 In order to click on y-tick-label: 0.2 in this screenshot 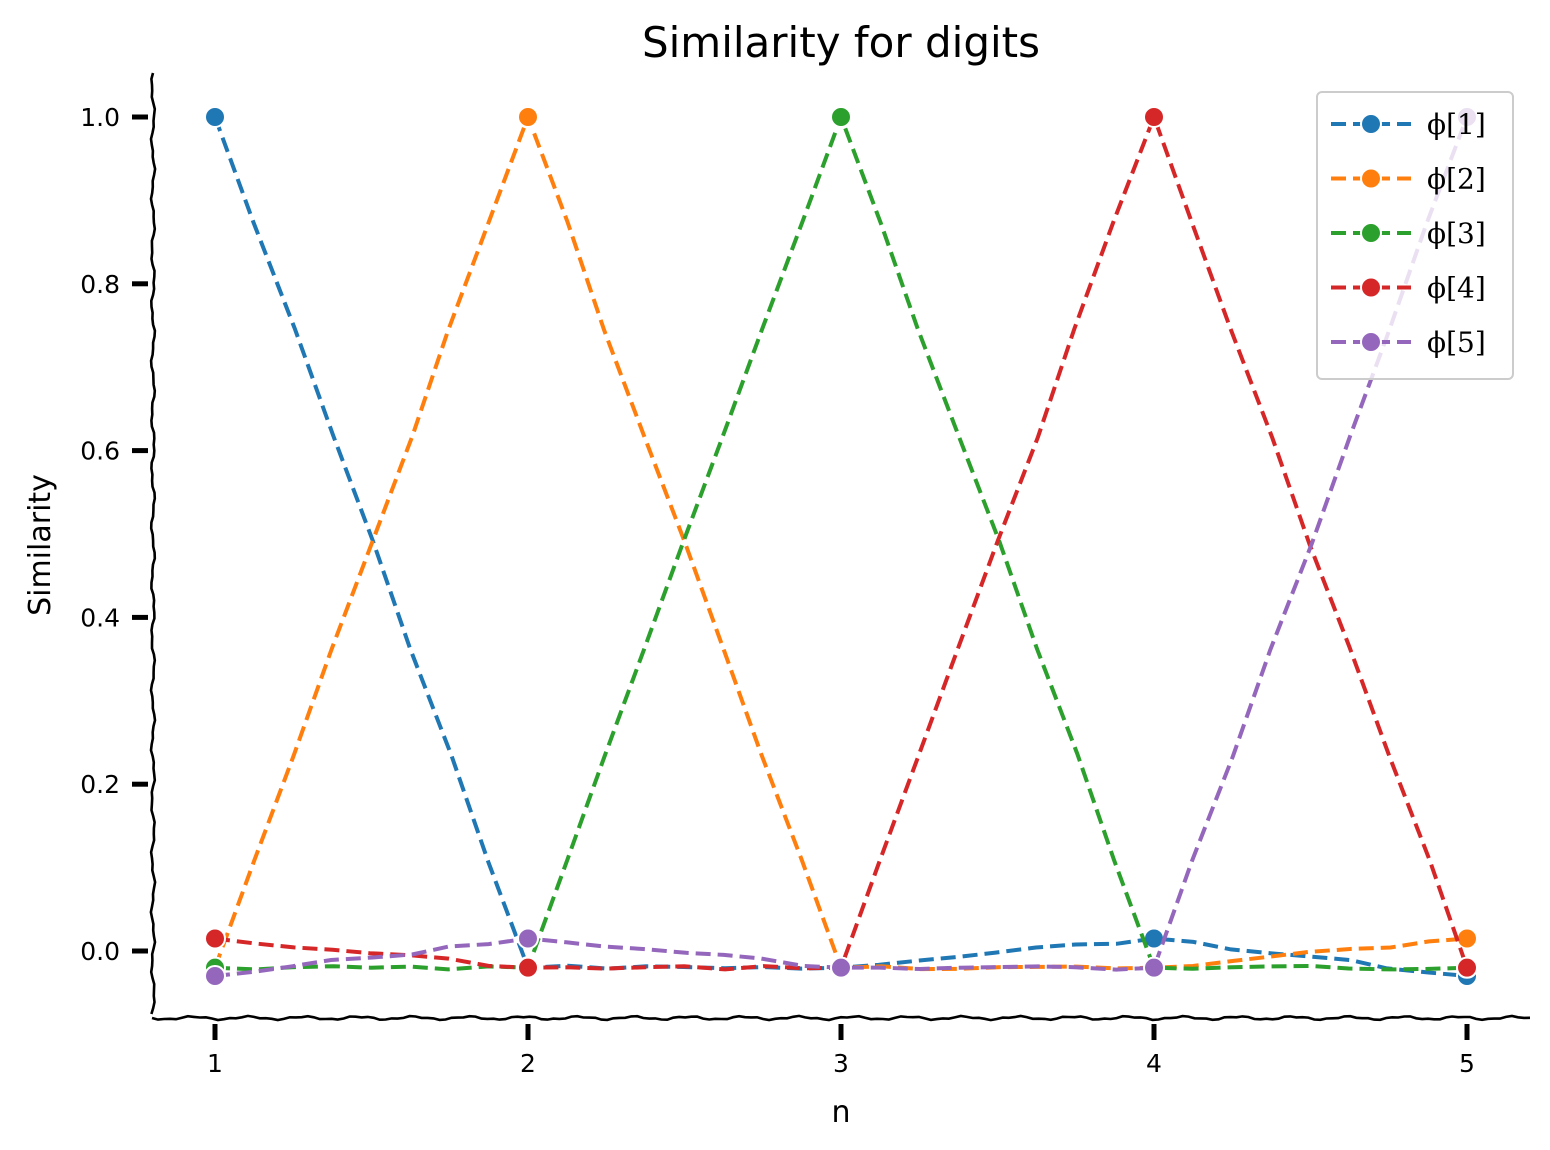, I will do `click(100, 784)`.